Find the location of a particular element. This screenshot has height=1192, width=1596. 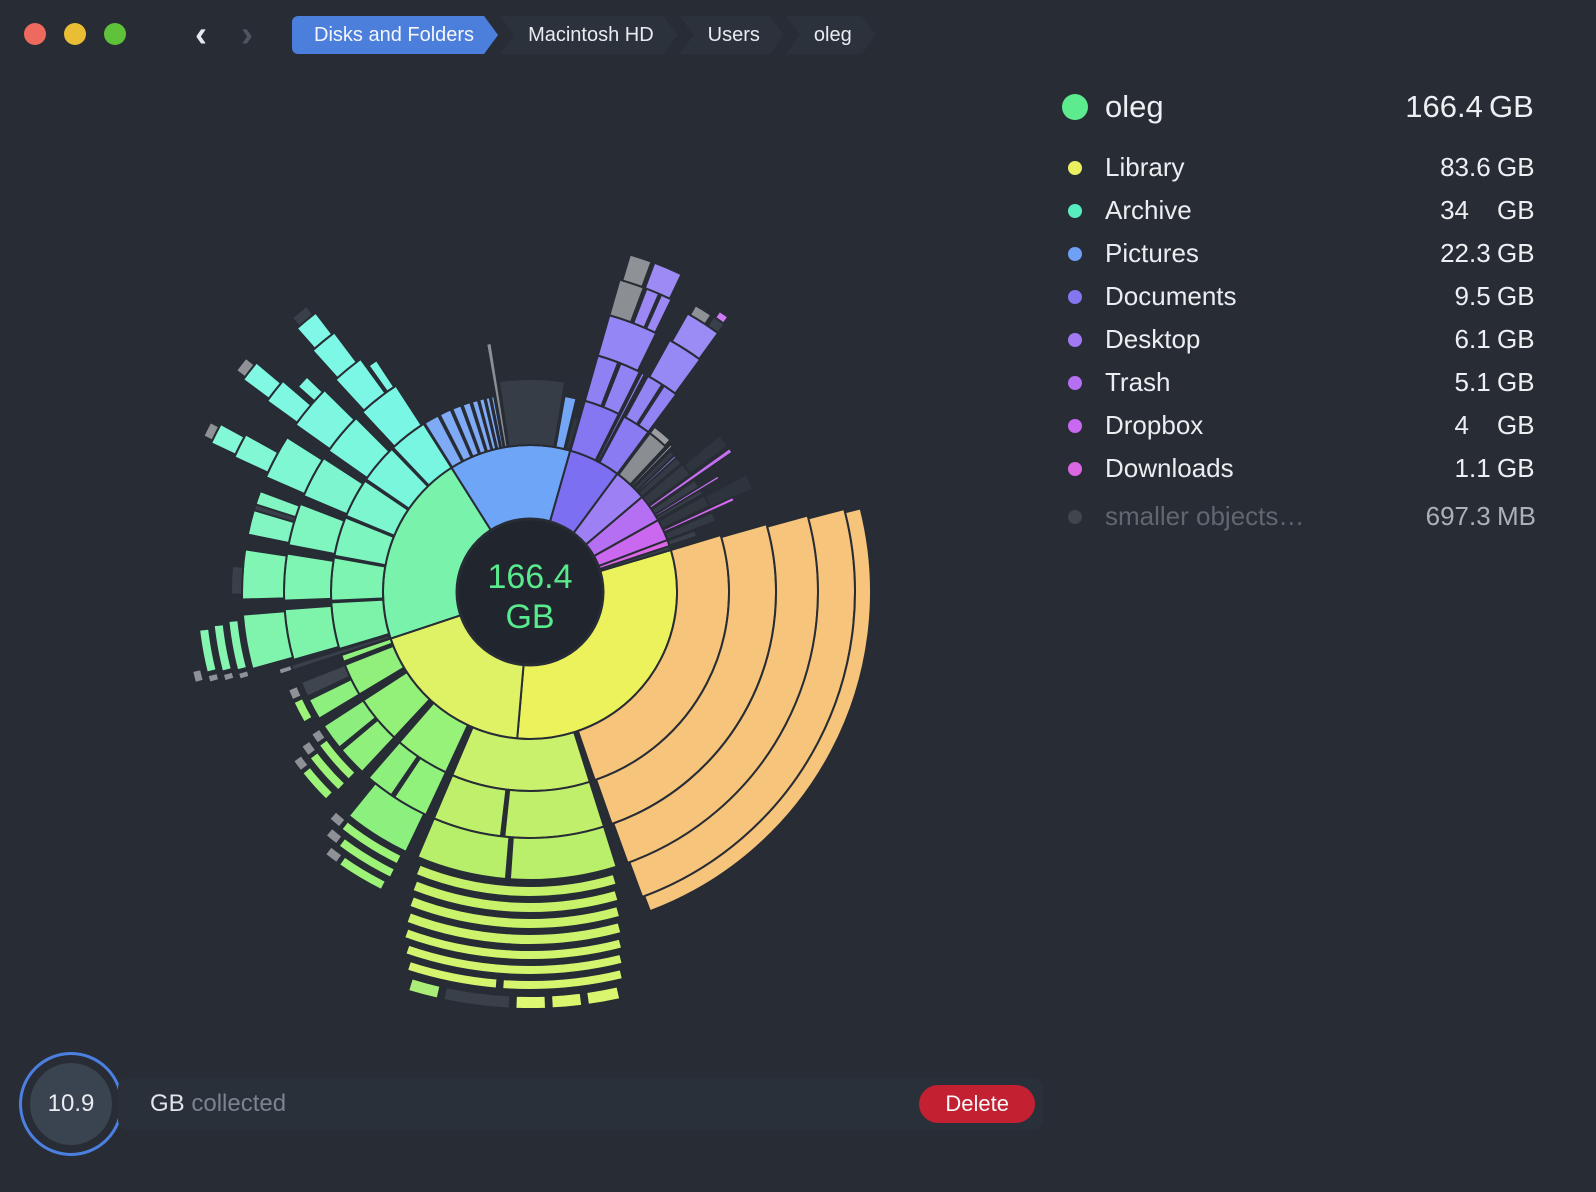

breadcrumb-item-disks-and-folders: Disks and Folders is located at coordinates (395, 35).